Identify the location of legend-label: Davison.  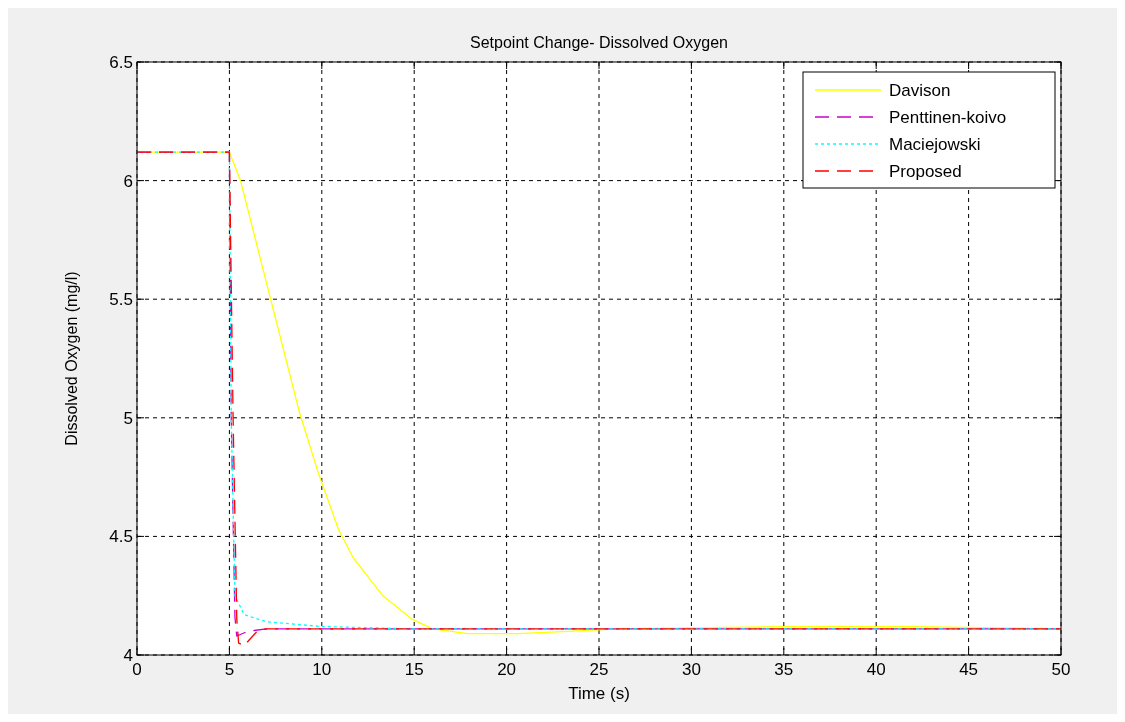
(920, 90).